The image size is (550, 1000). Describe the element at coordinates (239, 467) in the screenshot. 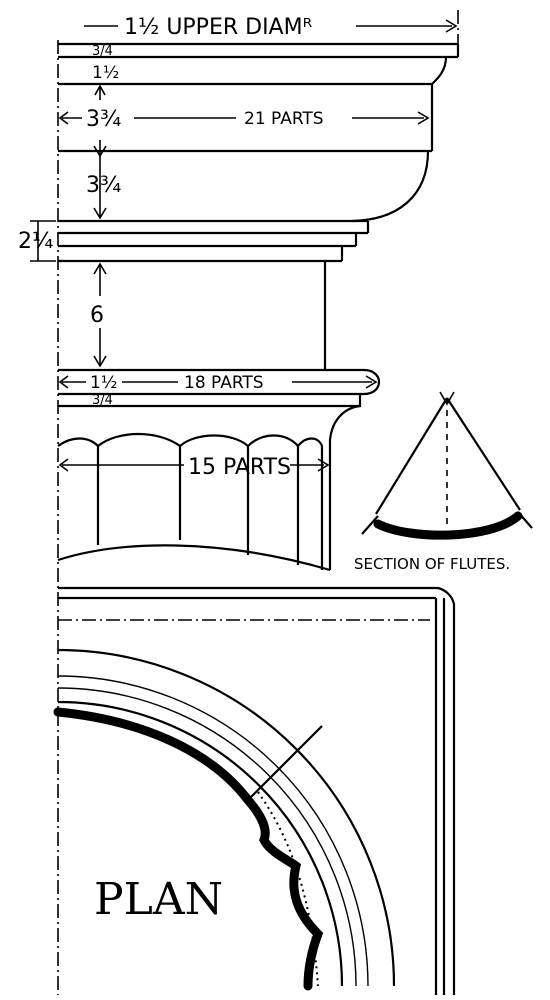

I see `label-fifteen-parts: 15 PARTS` at that location.